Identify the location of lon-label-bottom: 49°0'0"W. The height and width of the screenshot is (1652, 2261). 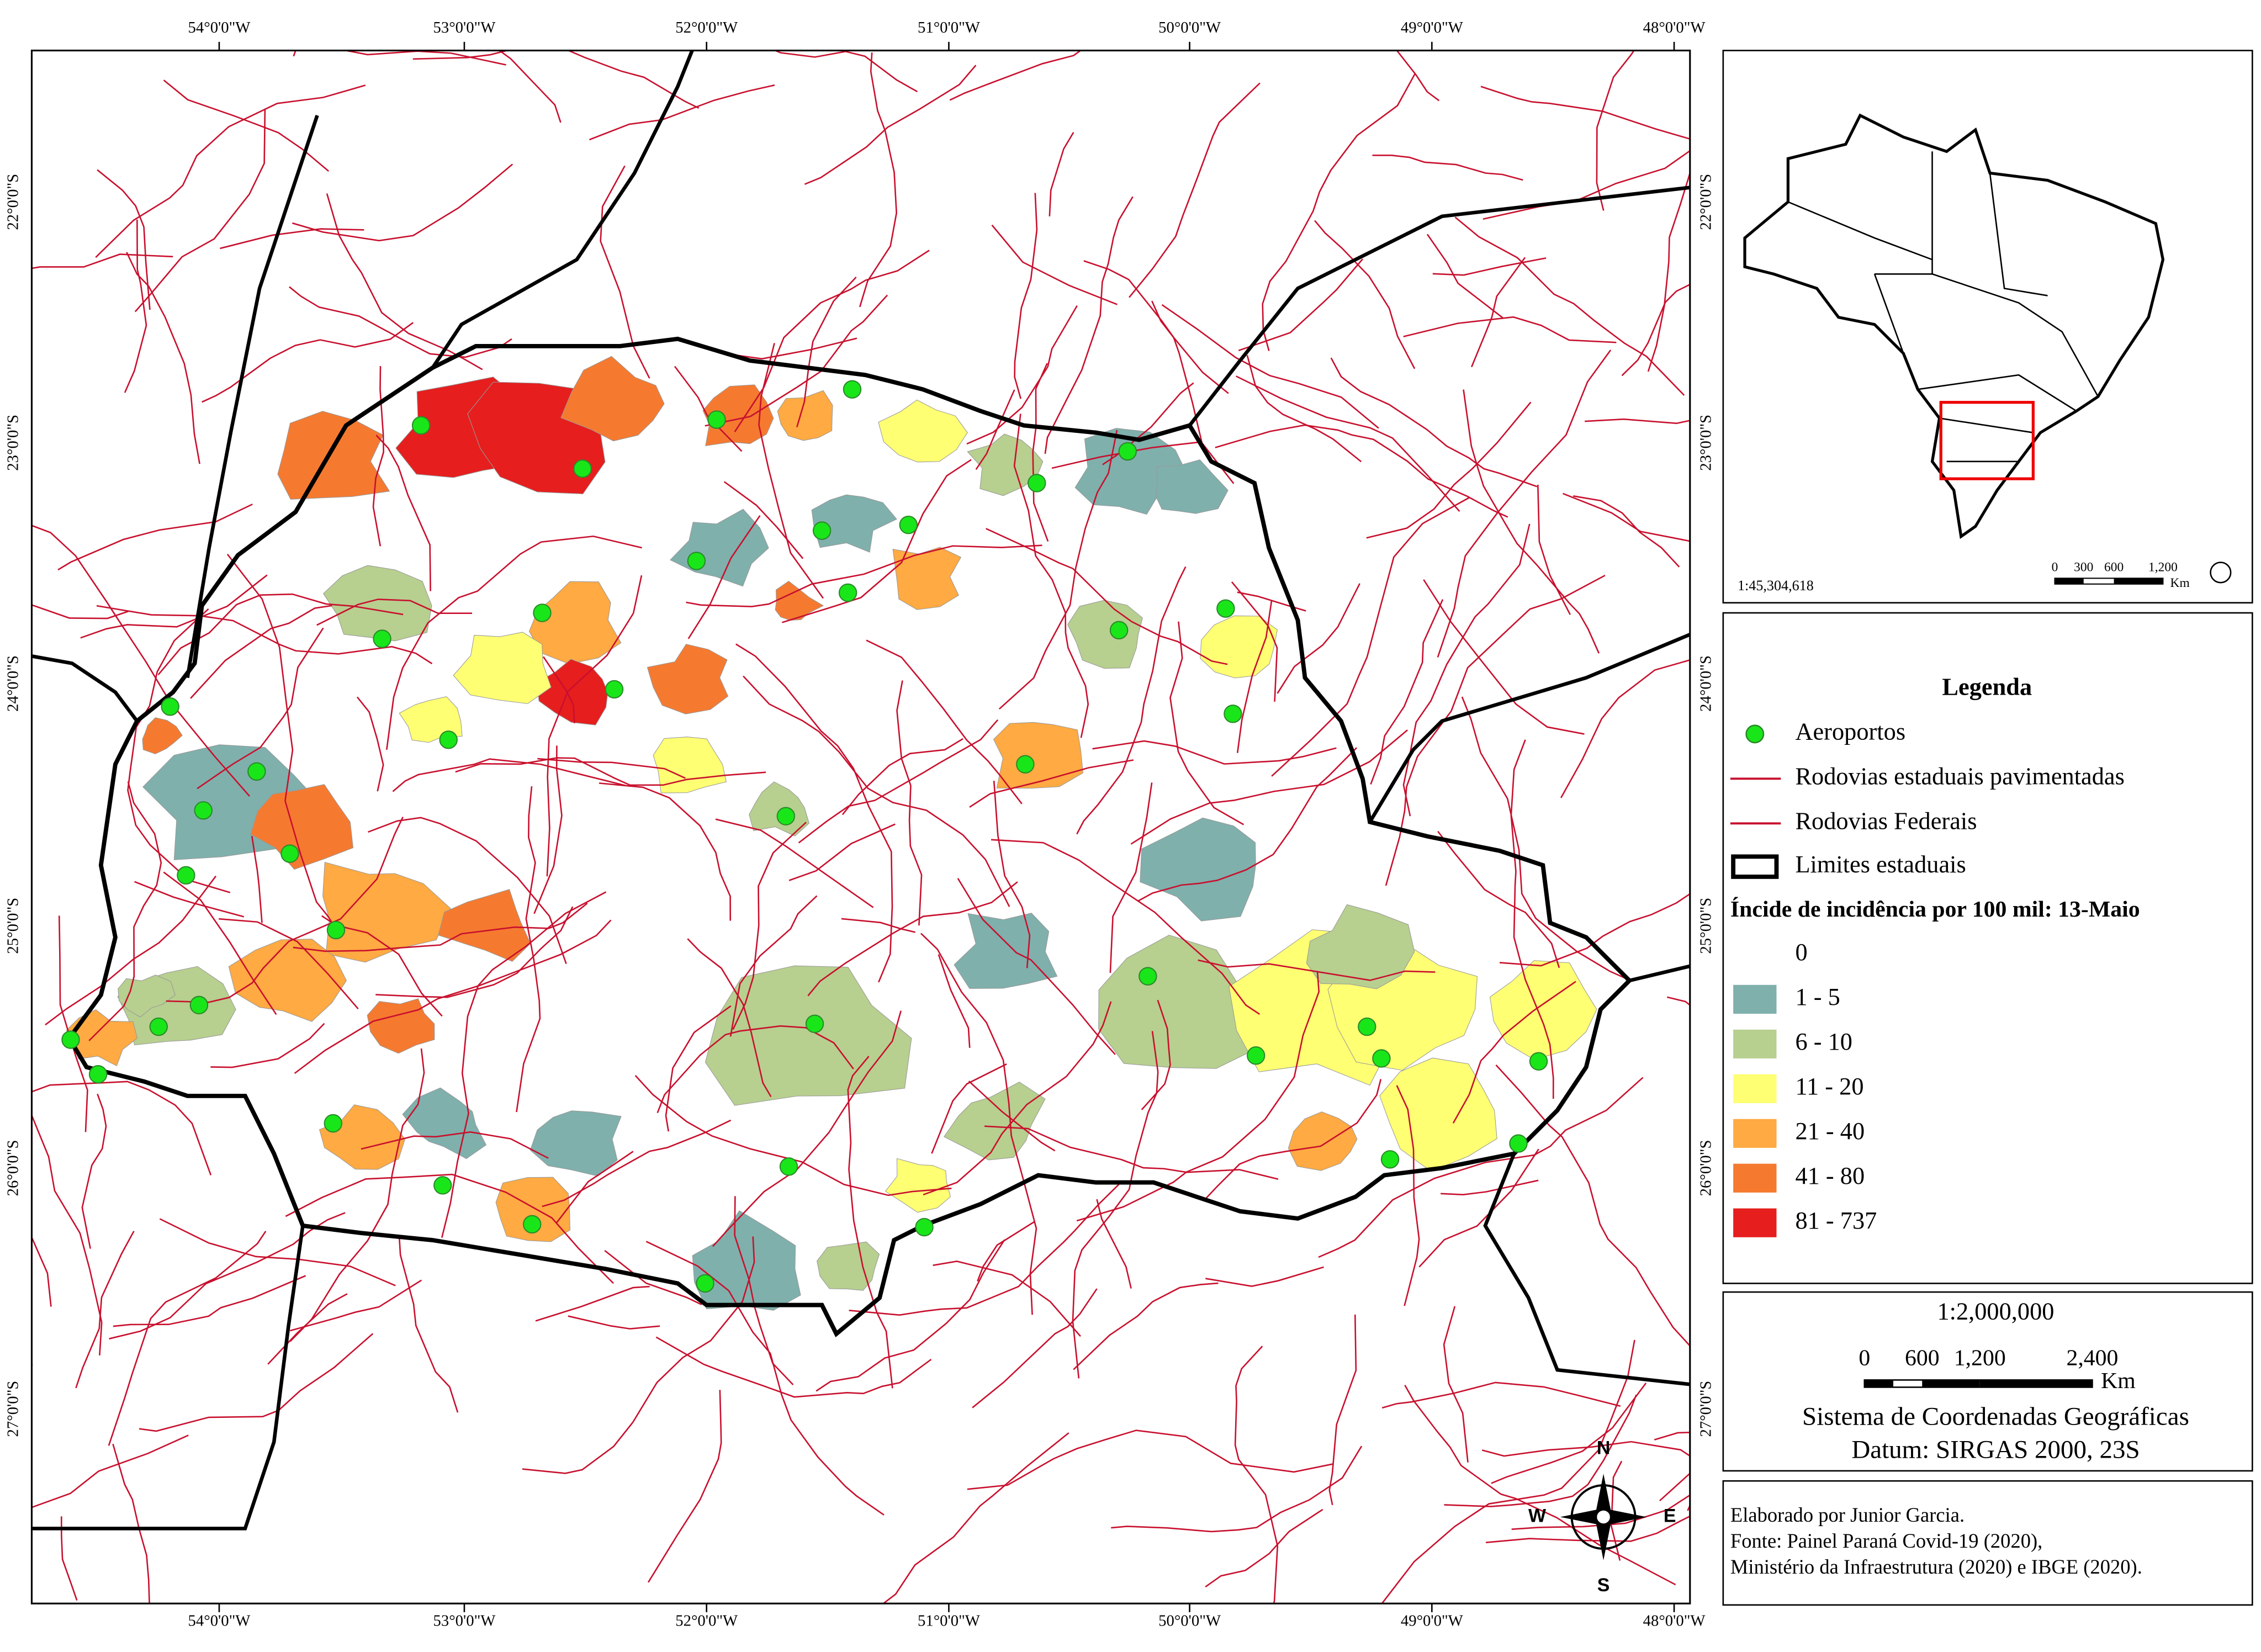
(1433, 1621).